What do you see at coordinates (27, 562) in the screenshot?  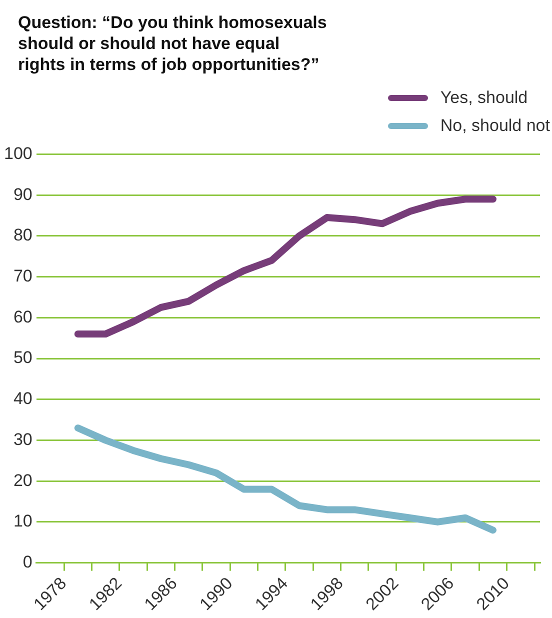 I see `y-tick-label: 0` at bounding box center [27, 562].